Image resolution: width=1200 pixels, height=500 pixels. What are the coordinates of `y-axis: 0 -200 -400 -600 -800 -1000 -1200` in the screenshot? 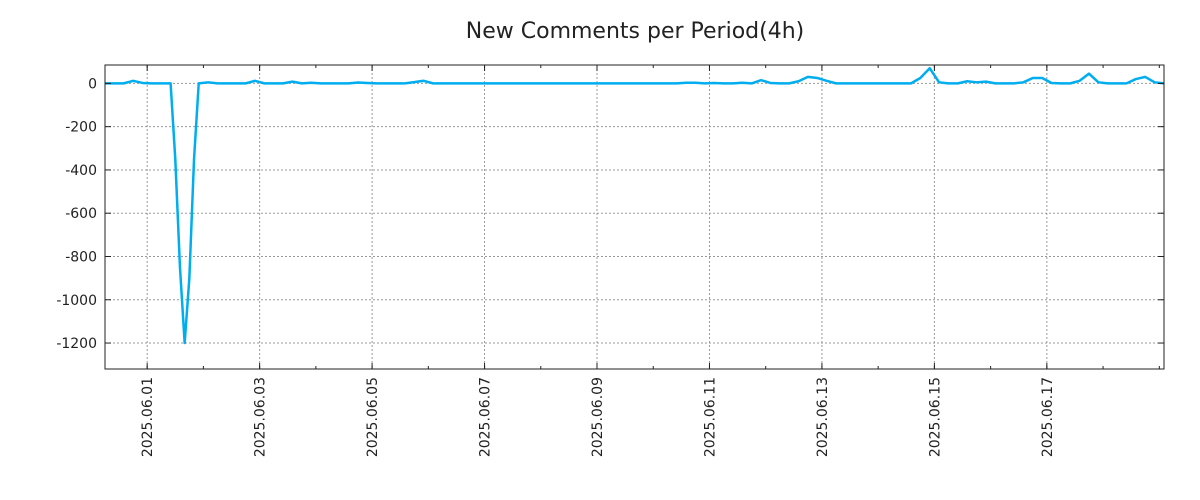 It's located at (76, 214).